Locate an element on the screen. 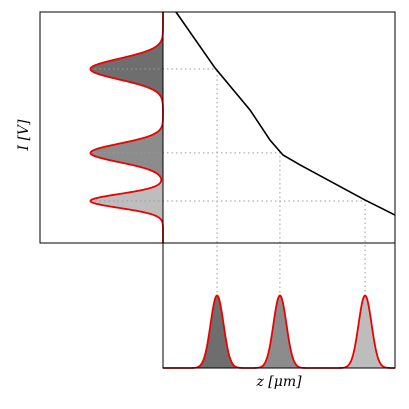  y-axis-label: I [V] is located at coordinates (24, 135).